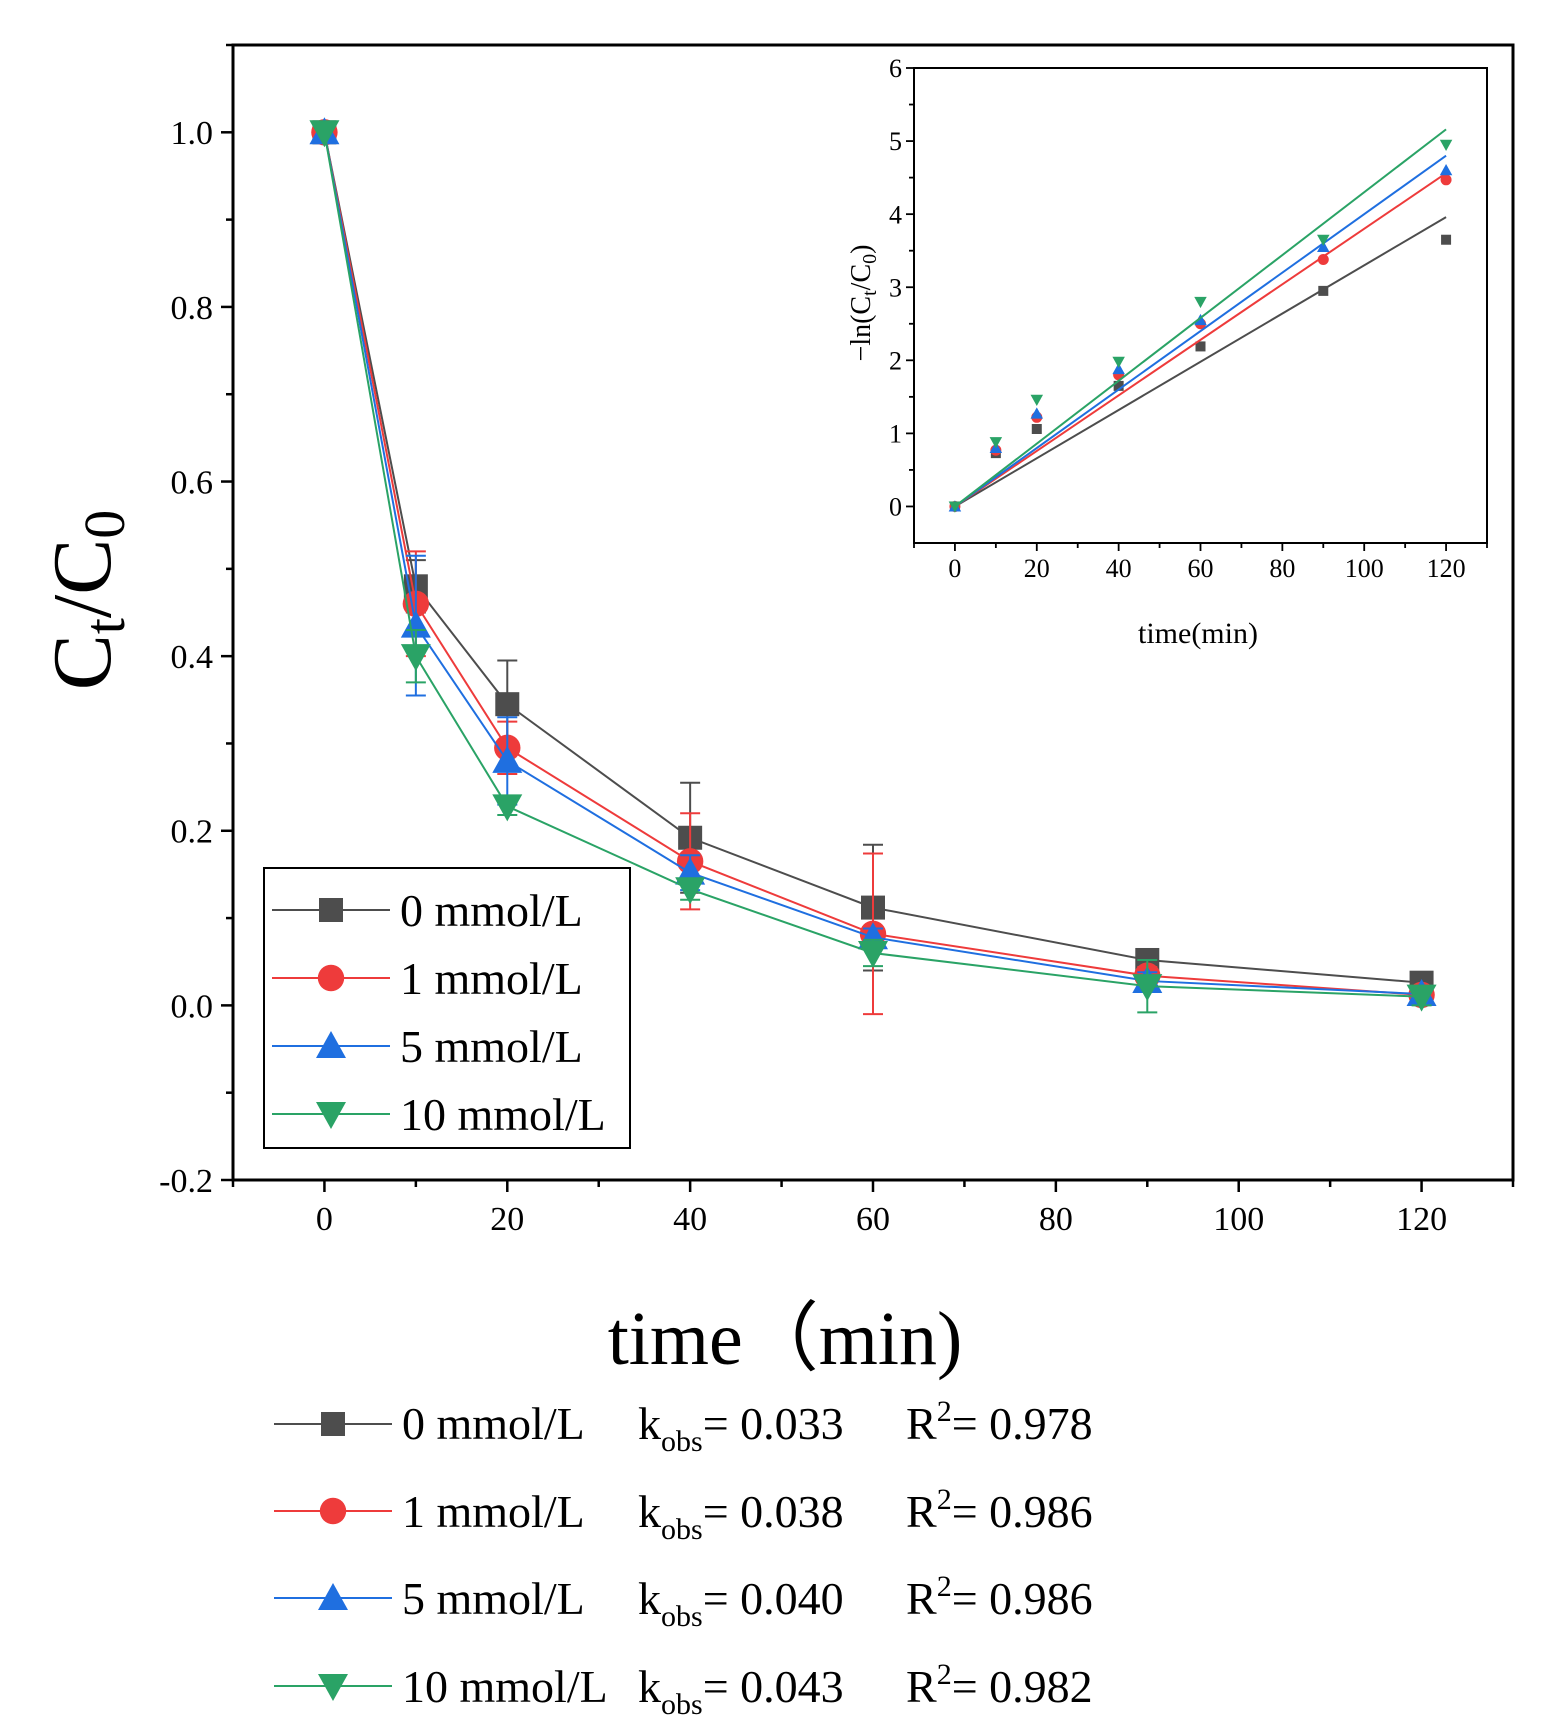 The image size is (1541, 1728). Describe the element at coordinates (507, 704) in the screenshot. I see `main-series-0-point` at that location.